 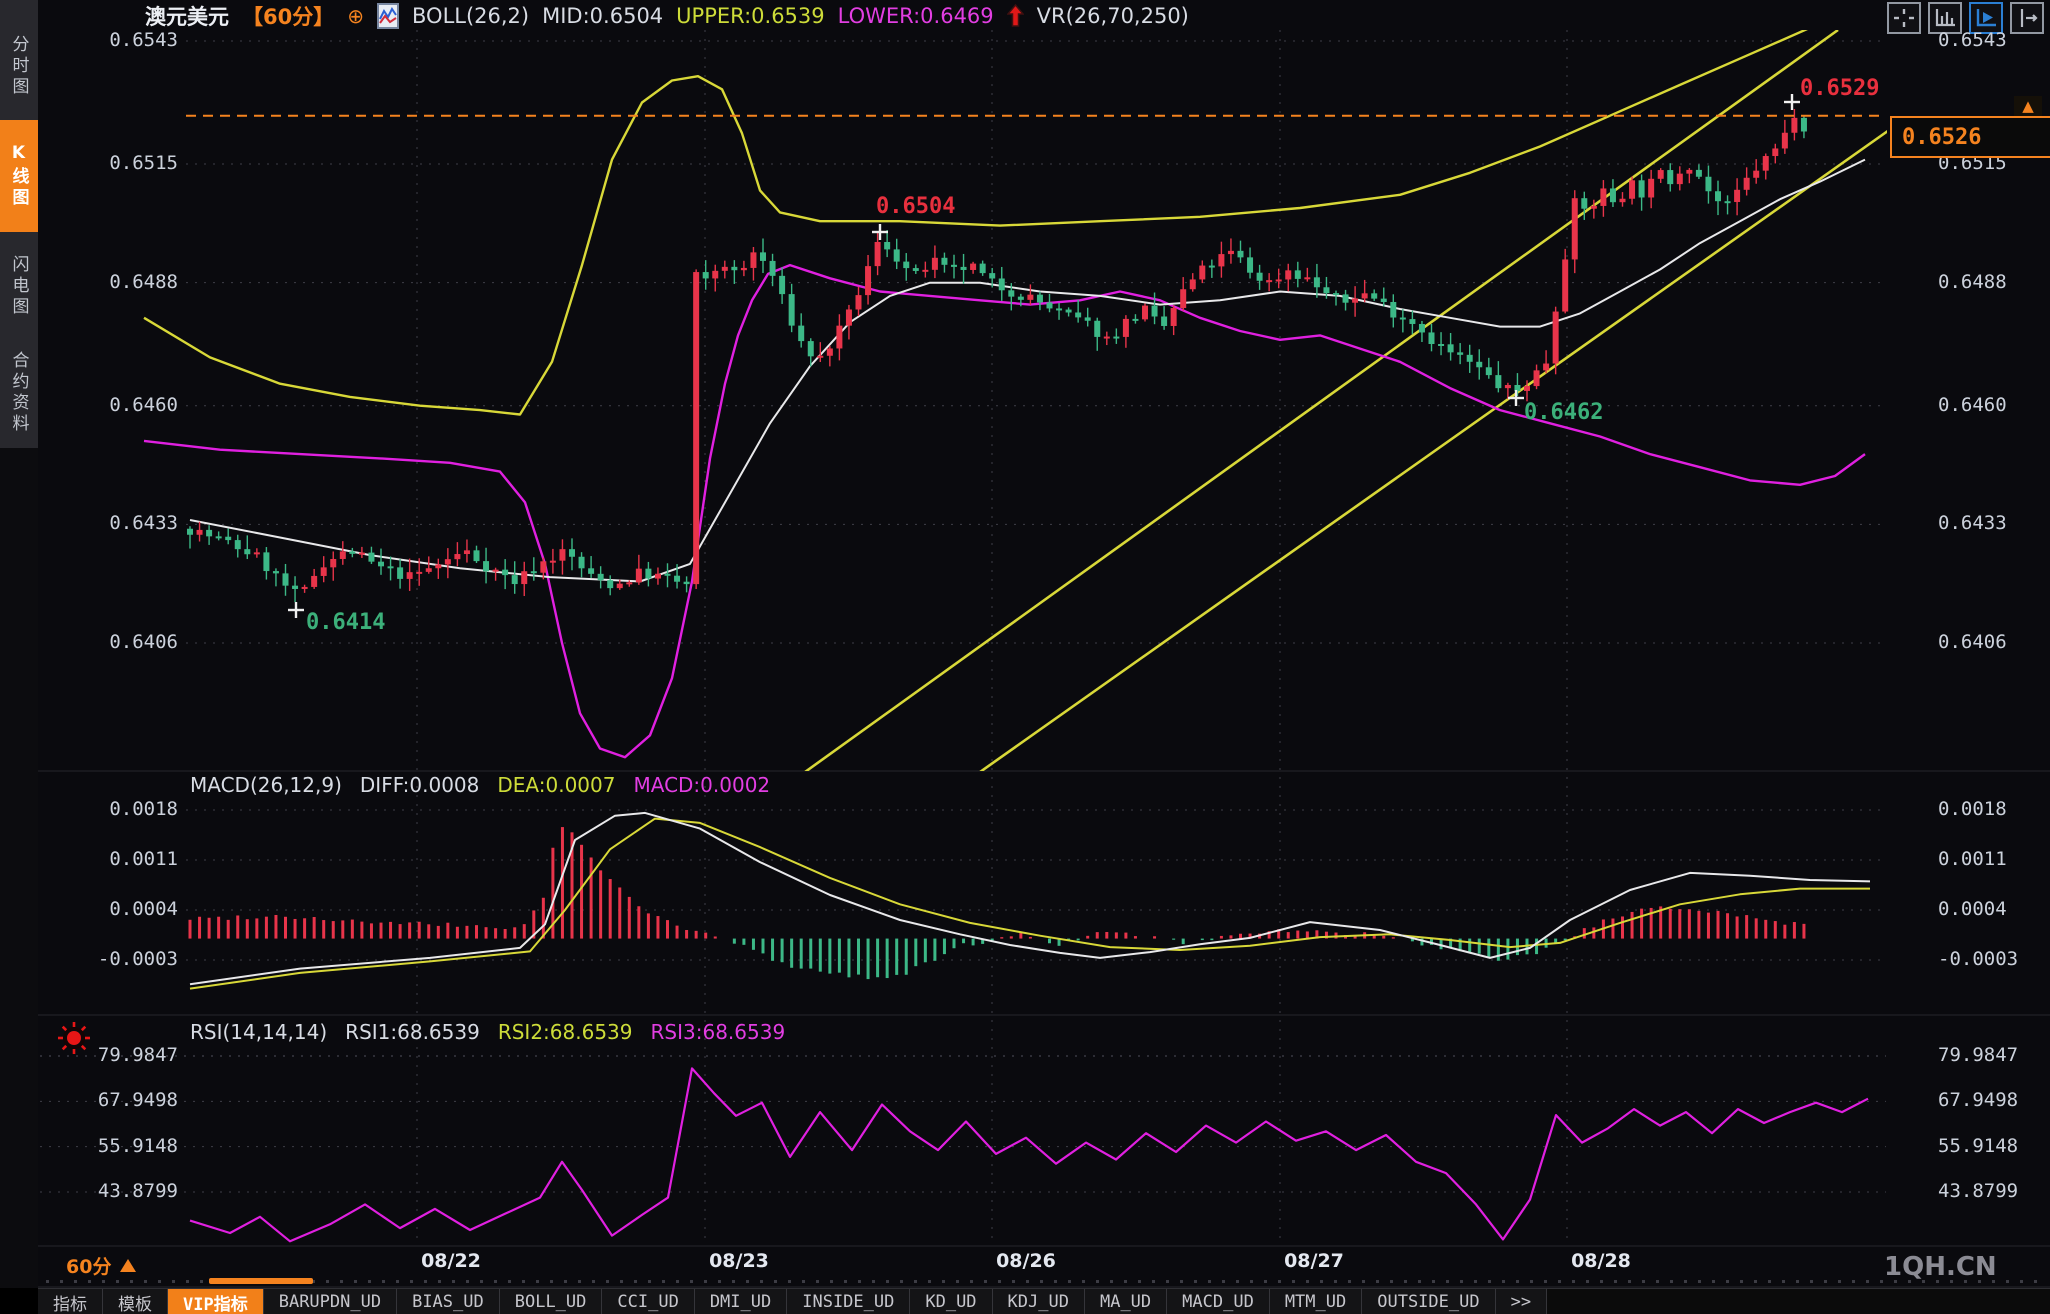 What do you see at coordinates (187, 17) in the screenshot?
I see `symbol-title: 澳元美元` at bounding box center [187, 17].